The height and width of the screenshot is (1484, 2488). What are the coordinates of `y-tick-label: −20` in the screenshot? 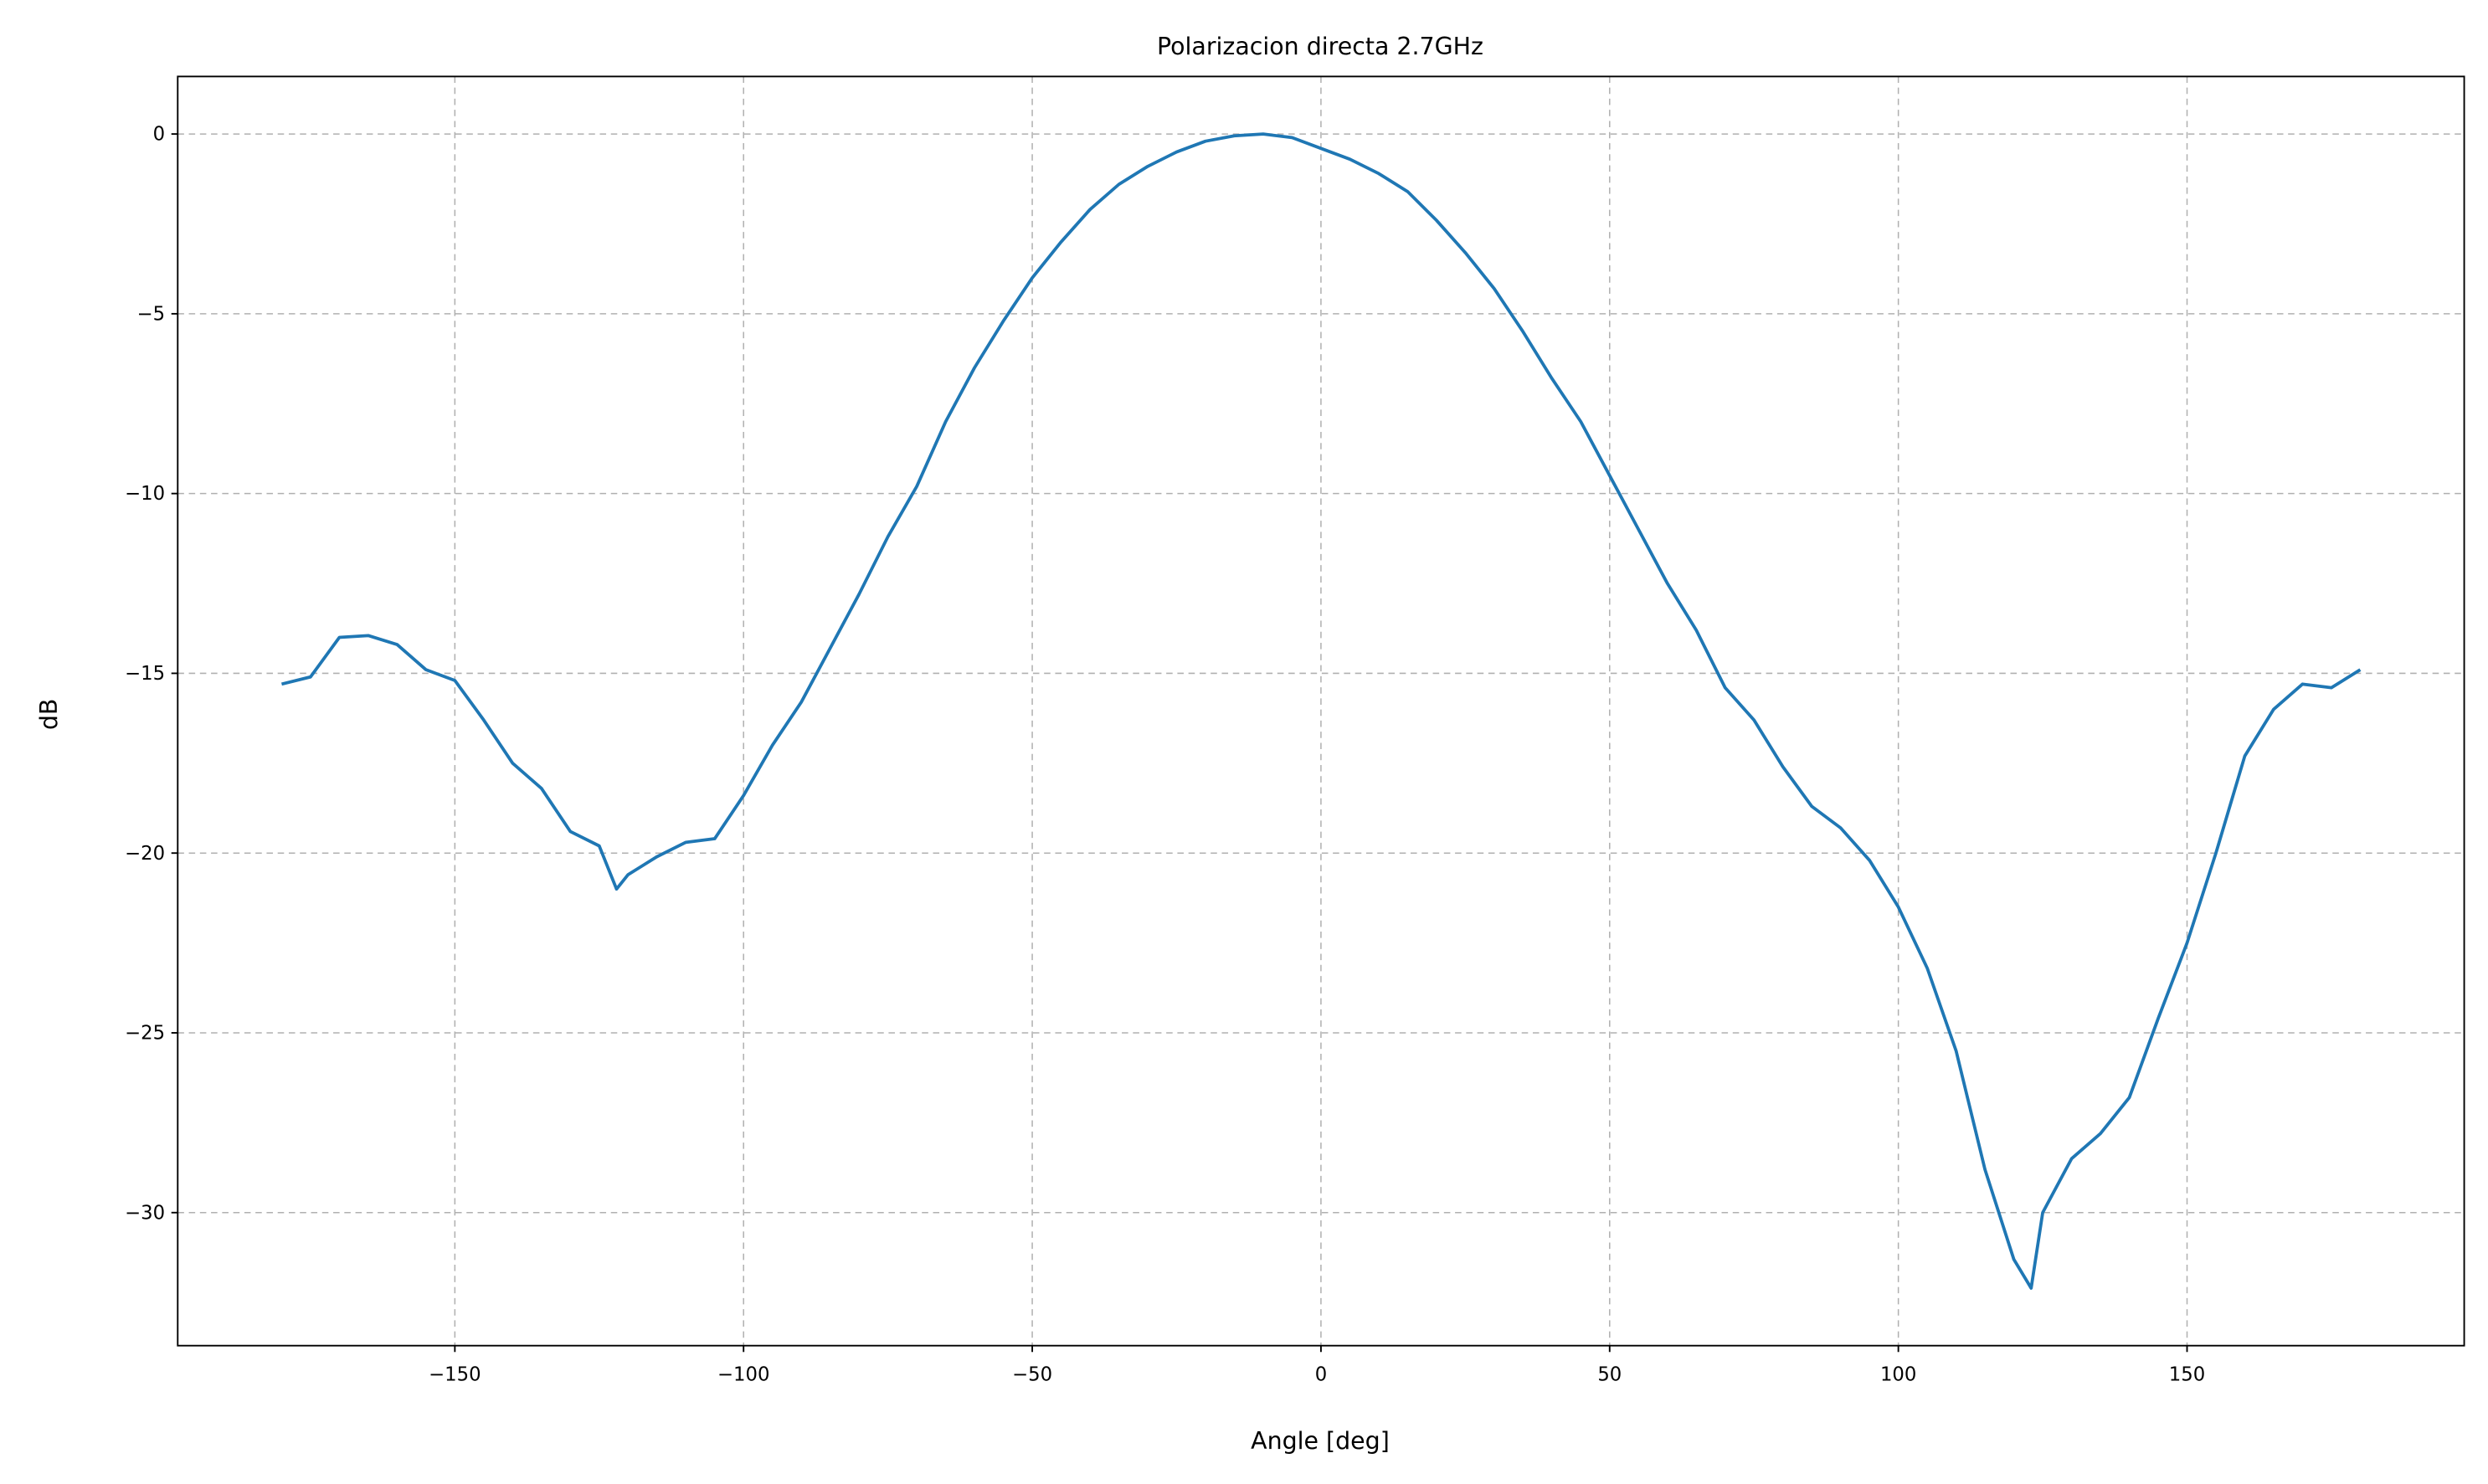 It's located at (145, 854).